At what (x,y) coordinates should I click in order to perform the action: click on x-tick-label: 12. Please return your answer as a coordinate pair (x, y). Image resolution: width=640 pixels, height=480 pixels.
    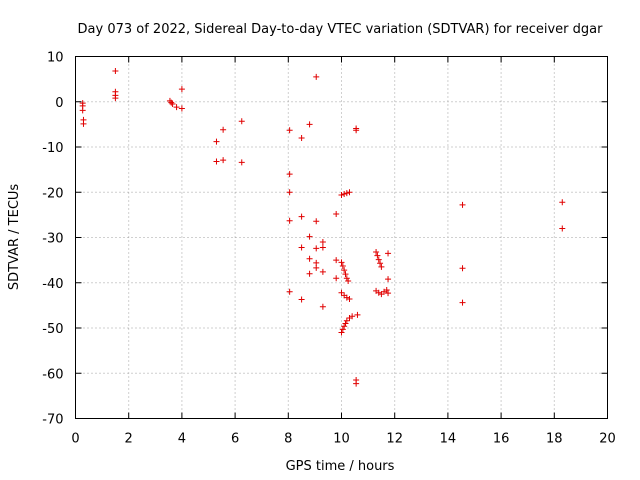
    Looking at the image, I should click on (394, 439).